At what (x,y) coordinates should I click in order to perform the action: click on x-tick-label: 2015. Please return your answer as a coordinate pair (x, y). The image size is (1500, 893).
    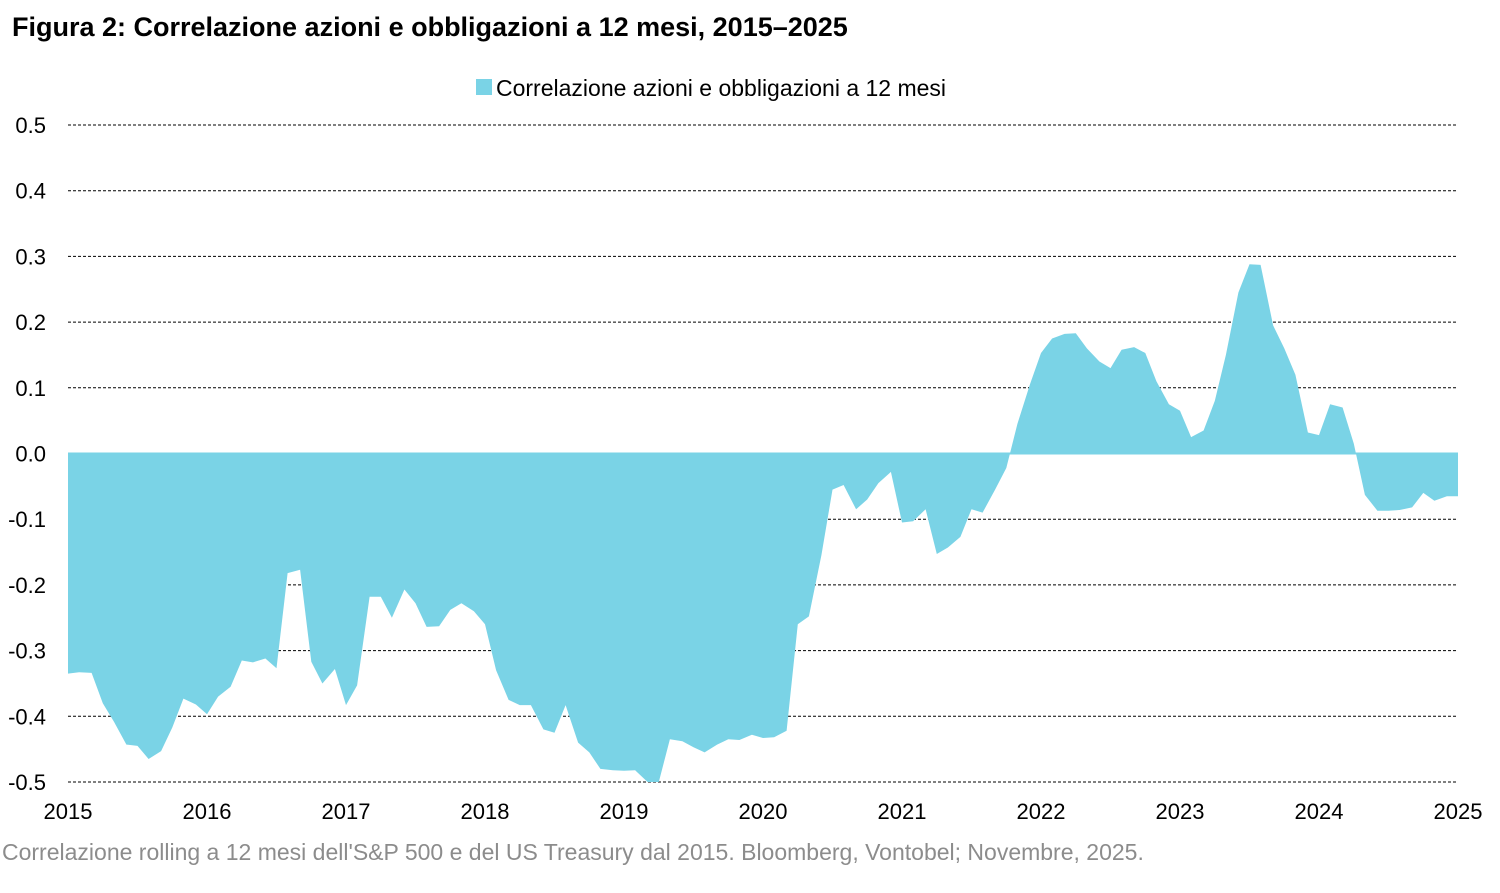
    Looking at the image, I should click on (68, 811).